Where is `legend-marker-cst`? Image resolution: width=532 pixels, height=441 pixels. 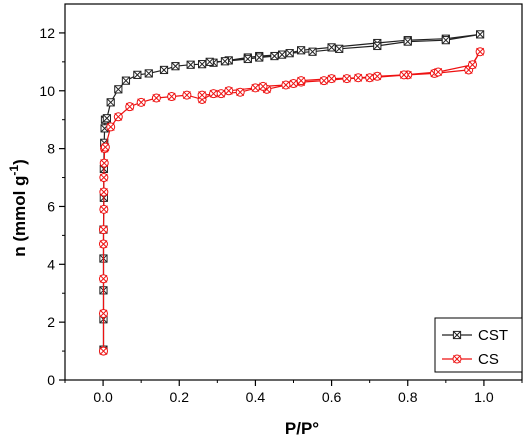
legend-marker-cst is located at coordinates (457, 335).